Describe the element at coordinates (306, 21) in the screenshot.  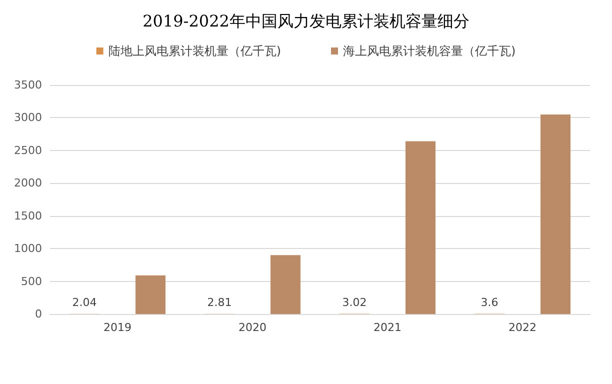
I see `chart-title: 2019-2022年中国风力发电累计装机容量细分` at that location.